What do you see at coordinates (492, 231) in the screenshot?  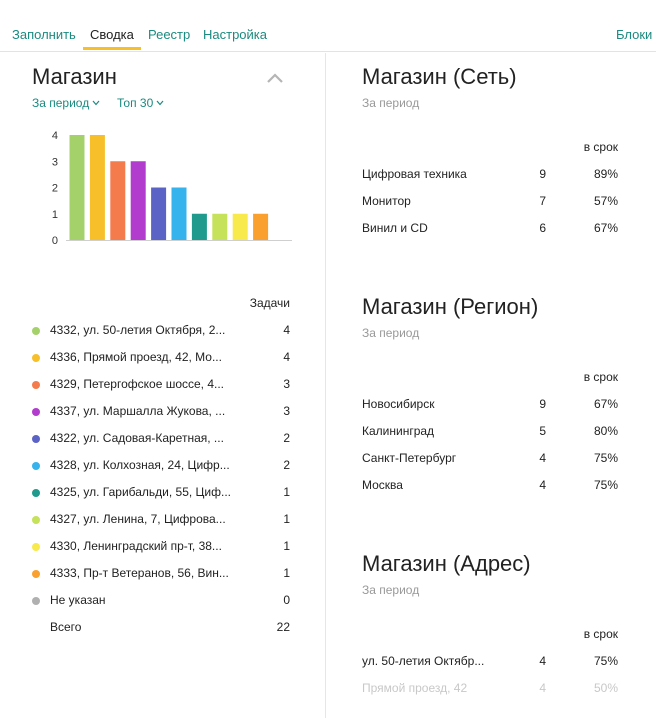 I see `table-row: Винил и CD 6 67%` at bounding box center [492, 231].